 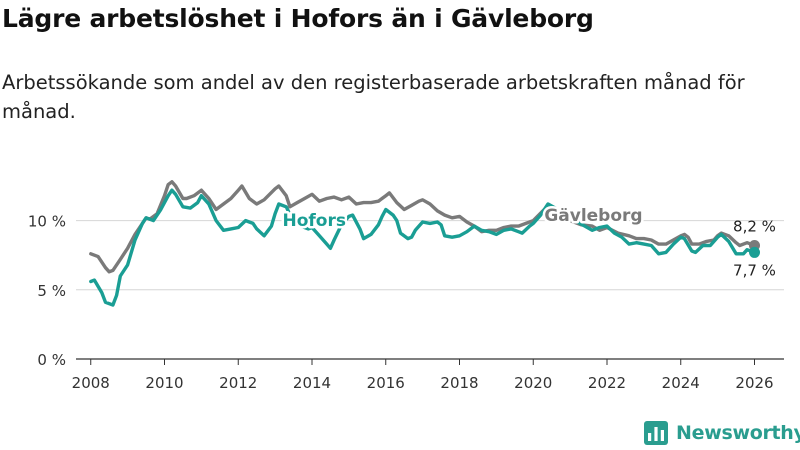 I want to click on newsworthy-logo-text: Newsworthy, so click(x=738, y=433).